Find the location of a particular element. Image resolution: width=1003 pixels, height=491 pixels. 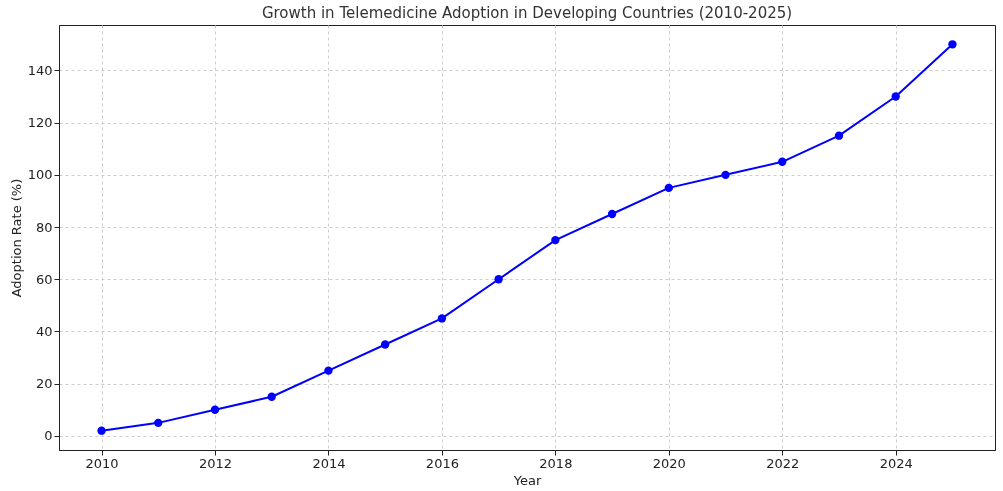

y-tick-label: 120 is located at coordinates (40, 123).